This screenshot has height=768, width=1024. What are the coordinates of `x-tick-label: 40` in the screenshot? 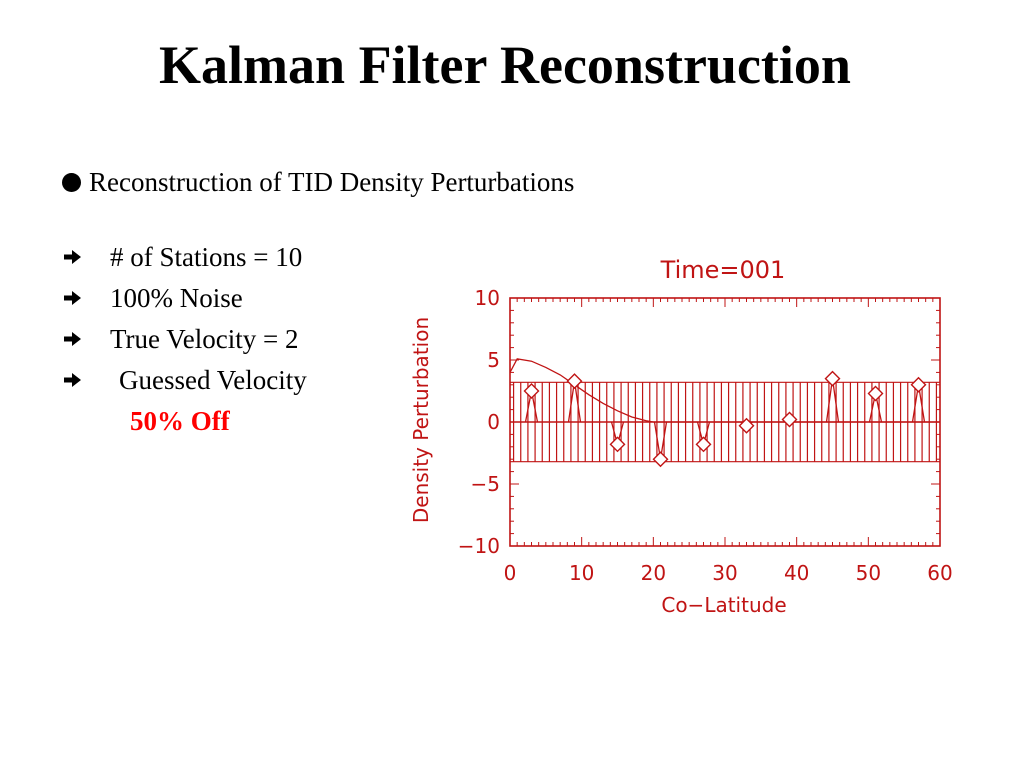 It's located at (796, 573).